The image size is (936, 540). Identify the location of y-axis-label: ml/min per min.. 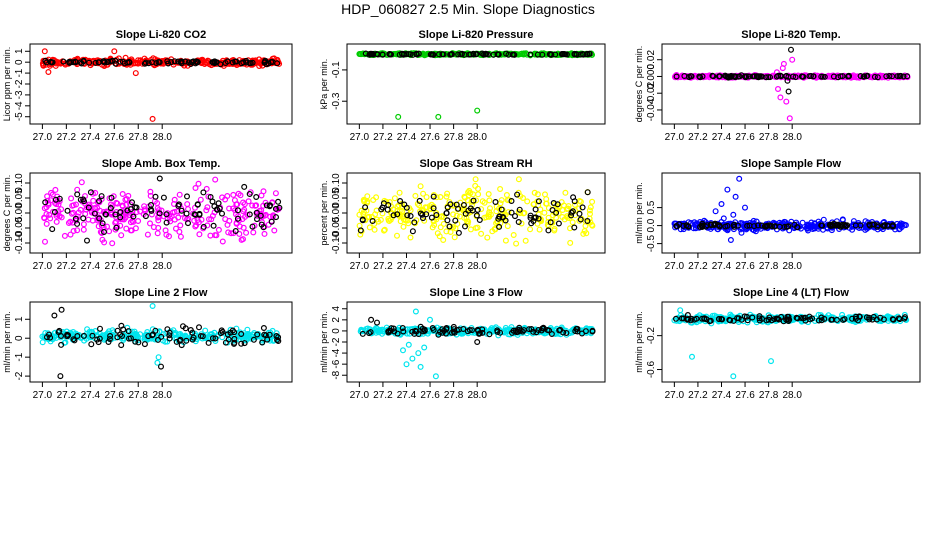
(639, 342).